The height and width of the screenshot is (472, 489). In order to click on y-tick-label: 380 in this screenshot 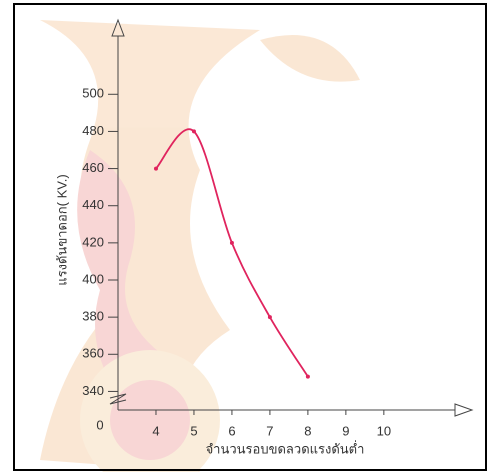, I will do `click(93, 316)`.